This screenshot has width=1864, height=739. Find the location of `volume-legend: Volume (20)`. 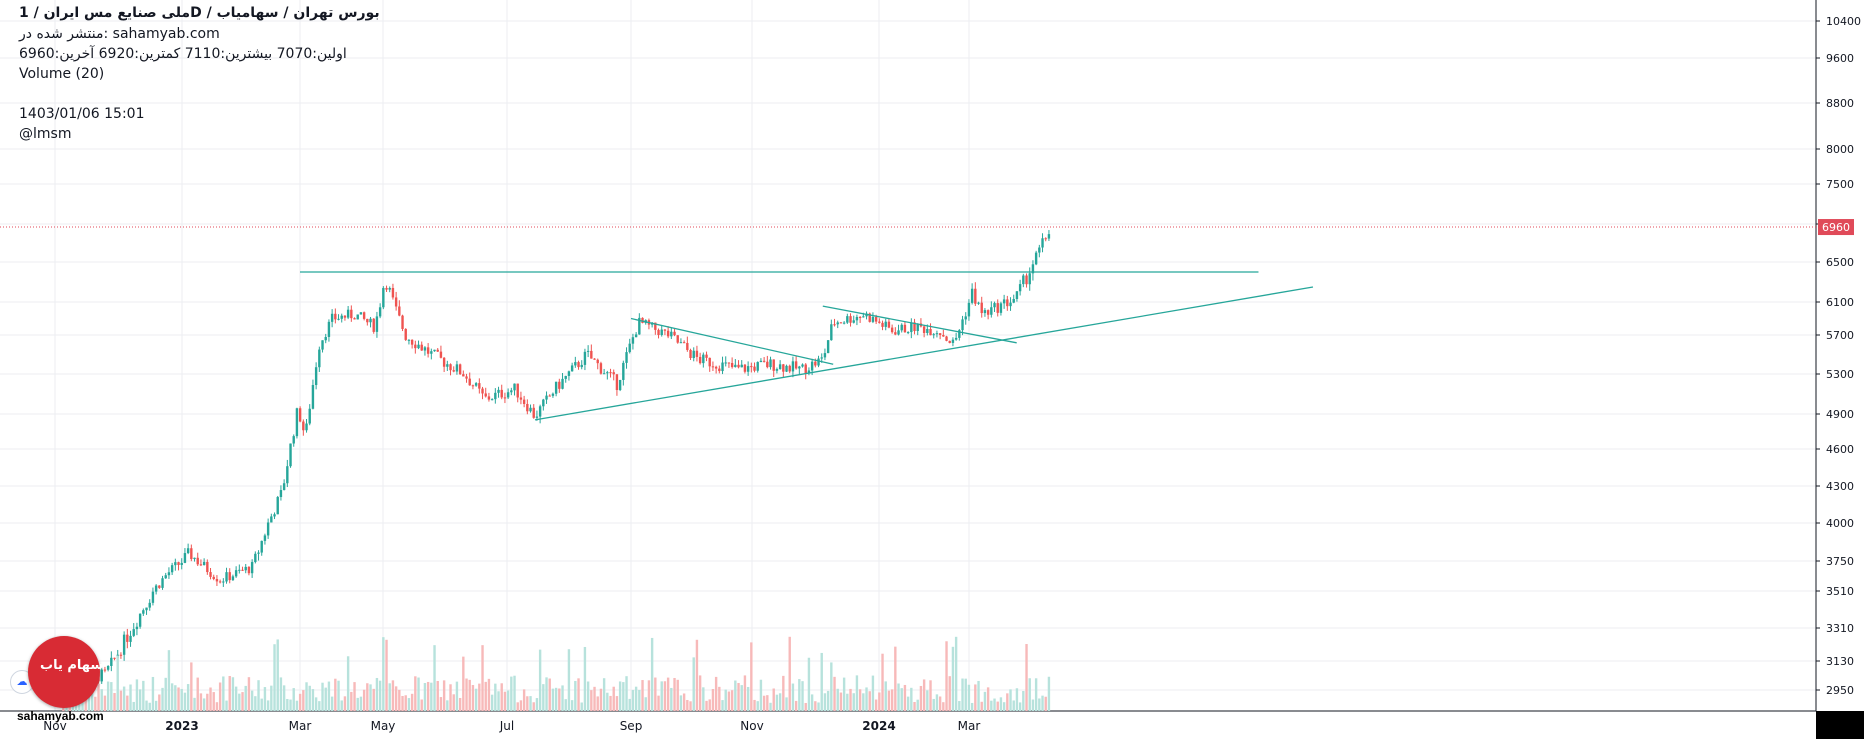

volume-legend: Volume (20) is located at coordinates (62, 74).